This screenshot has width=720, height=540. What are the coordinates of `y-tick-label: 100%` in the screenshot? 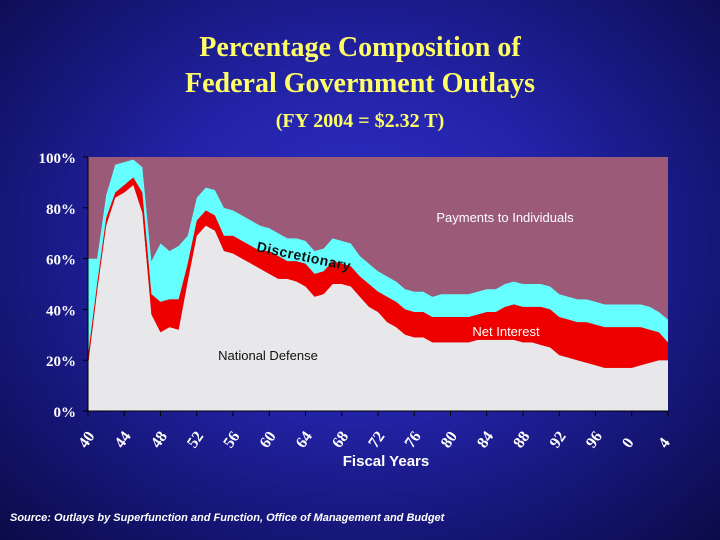 It's located at (58, 159).